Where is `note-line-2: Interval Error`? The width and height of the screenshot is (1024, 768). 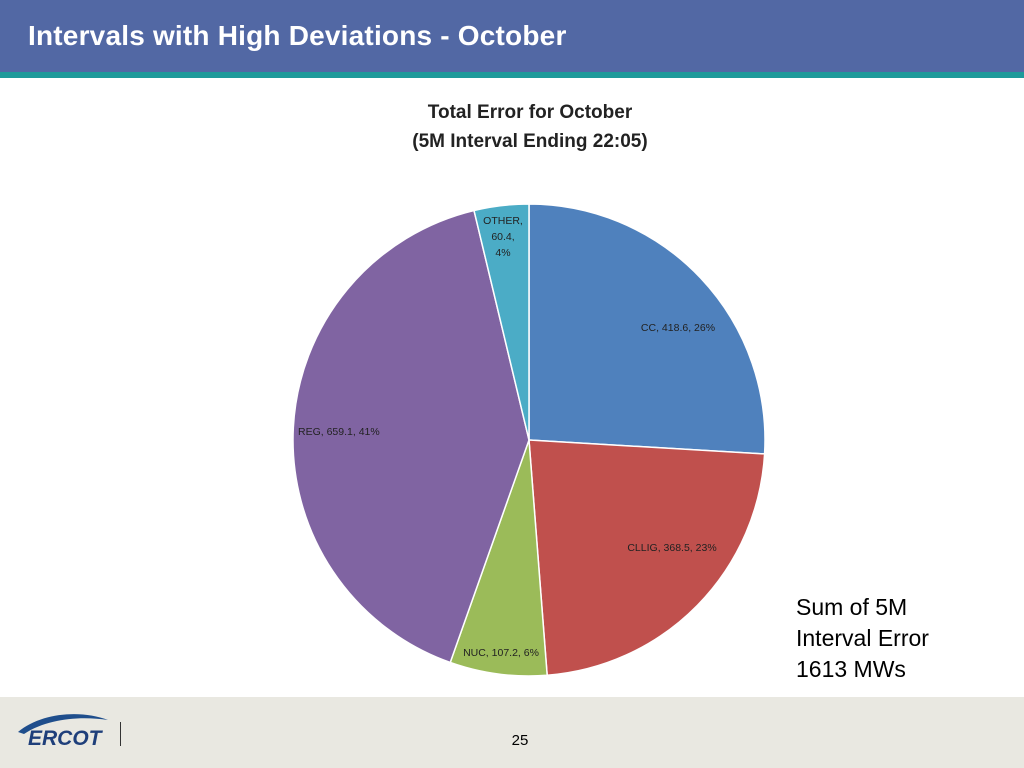 note-line-2: Interval Error is located at coordinates (862, 638).